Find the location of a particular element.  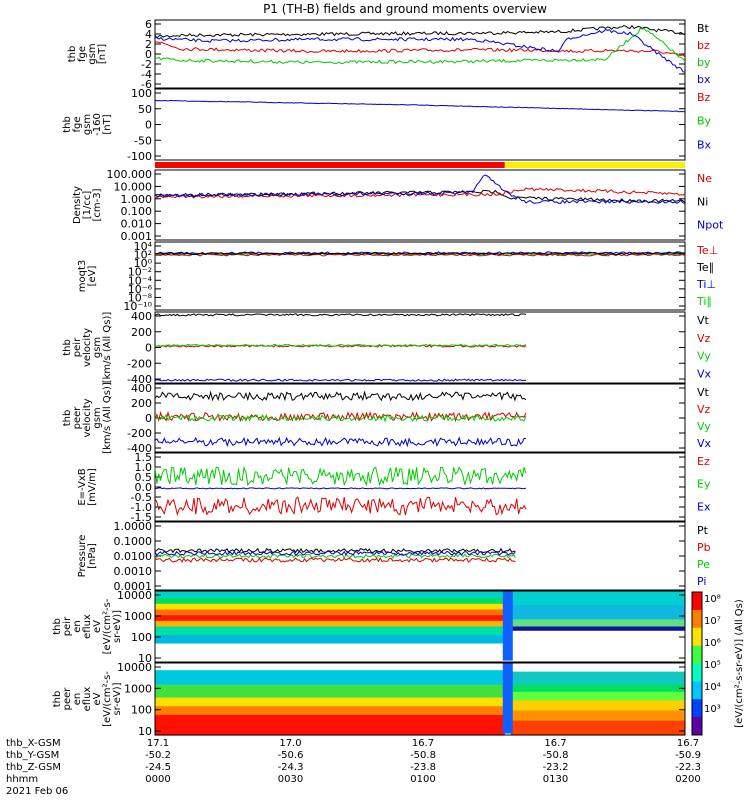

y-tick-label: 6 is located at coordinates (148, 24).